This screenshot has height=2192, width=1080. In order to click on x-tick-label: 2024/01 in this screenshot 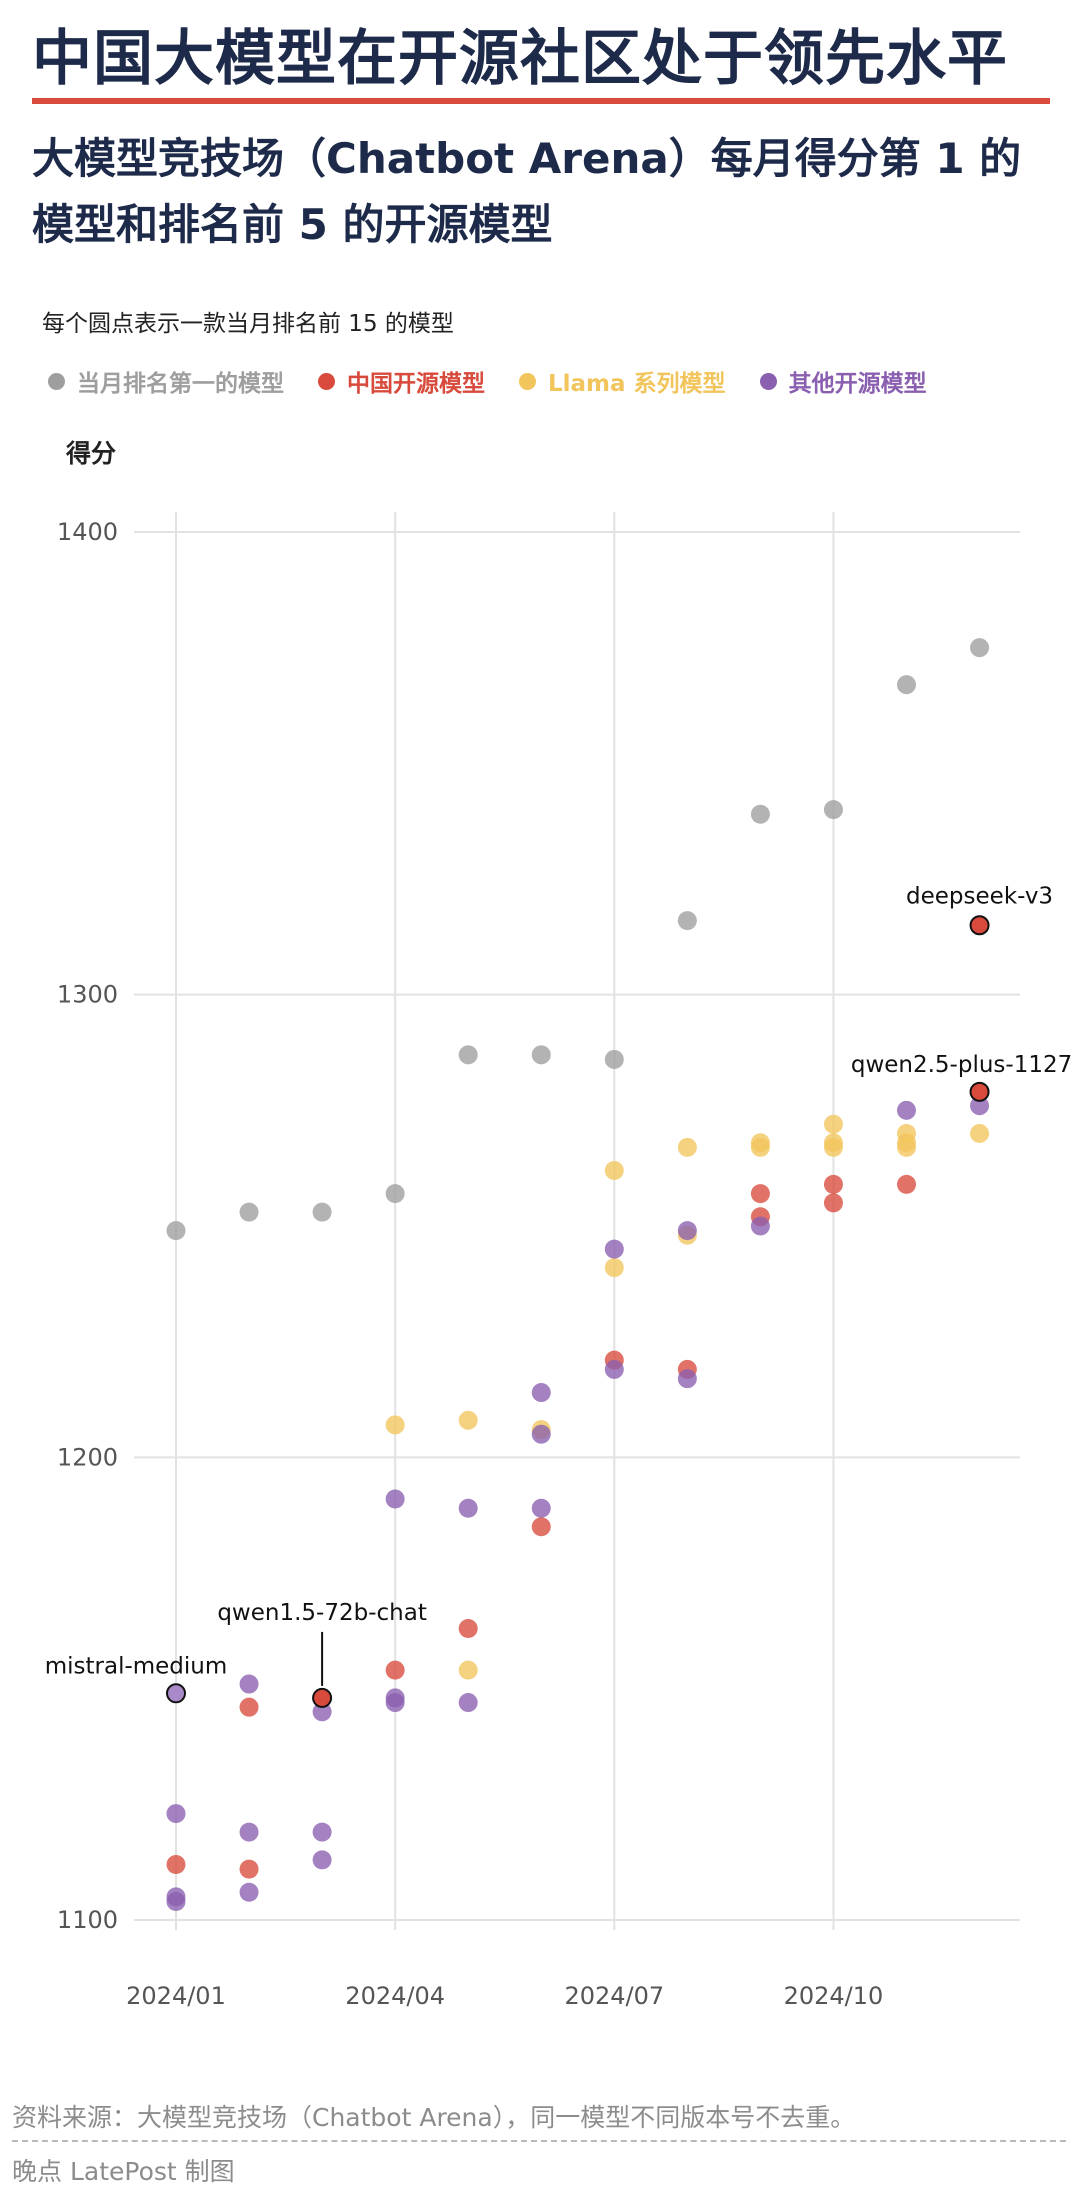, I will do `click(176, 1996)`.